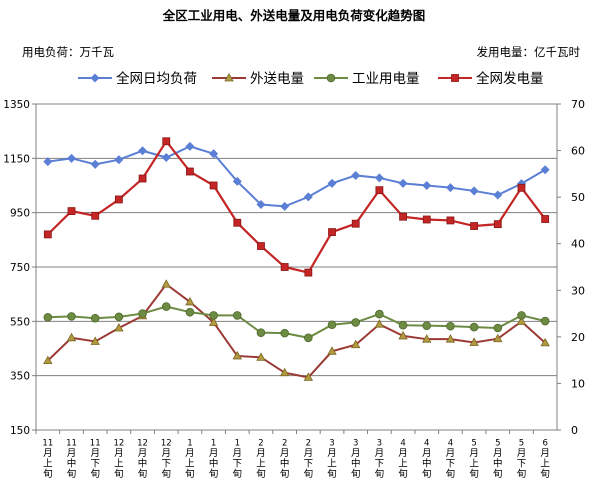 This screenshot has height=496, width=589. Describe the element at coordinates (380, 460) in the screenshot. I see `category-label-14: 3 月下旬` at that location.